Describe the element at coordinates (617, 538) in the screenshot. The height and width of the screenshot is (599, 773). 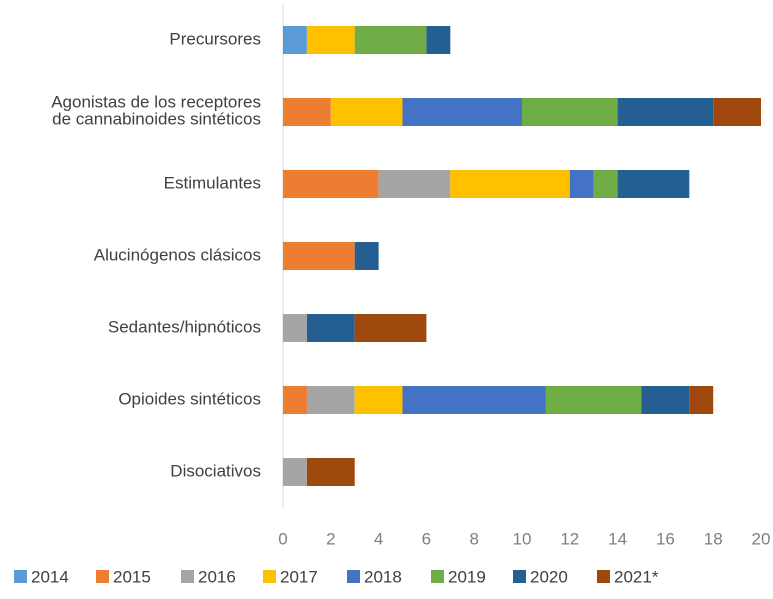
I see `x-tick-label: 14` at that location.